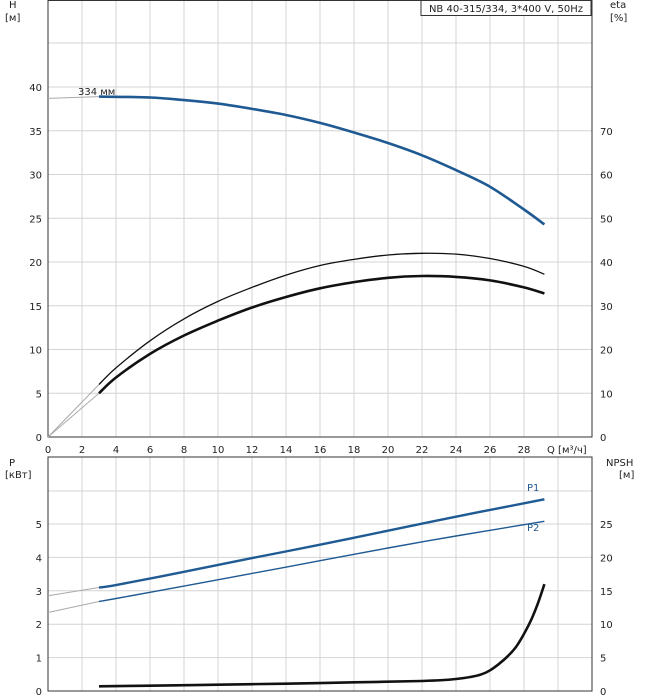  Describe the element at coordinates (606, 219) in the screenshot. I see `y2-tick-label: 50` at that location.